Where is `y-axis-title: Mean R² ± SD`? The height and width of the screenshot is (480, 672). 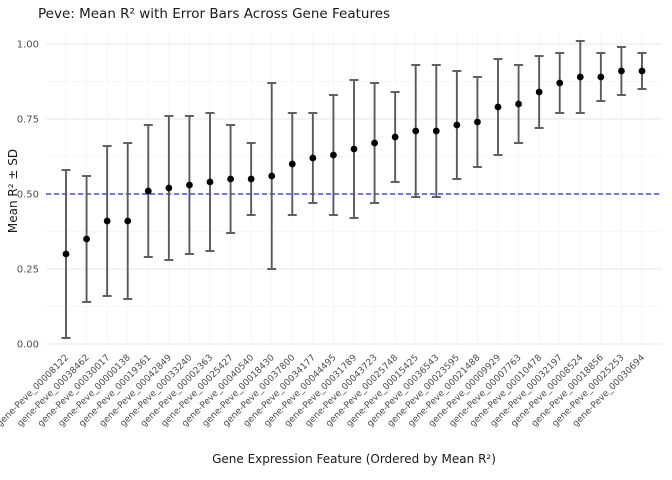
y-axis-title: Mean R² ± SD is located at coordinates (13, 191).